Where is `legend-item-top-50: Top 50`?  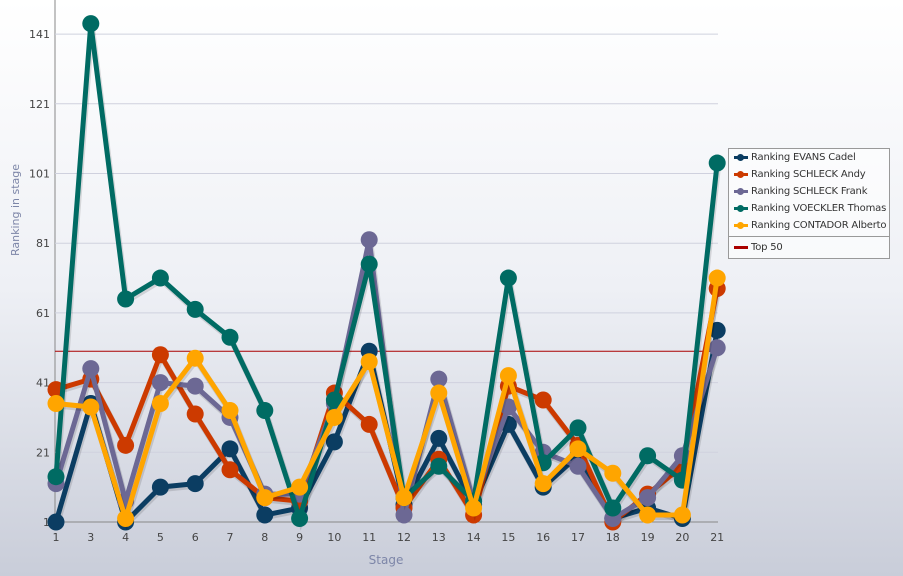 legend-item-top-50: Top 50 is located at coordinates (809, 247).